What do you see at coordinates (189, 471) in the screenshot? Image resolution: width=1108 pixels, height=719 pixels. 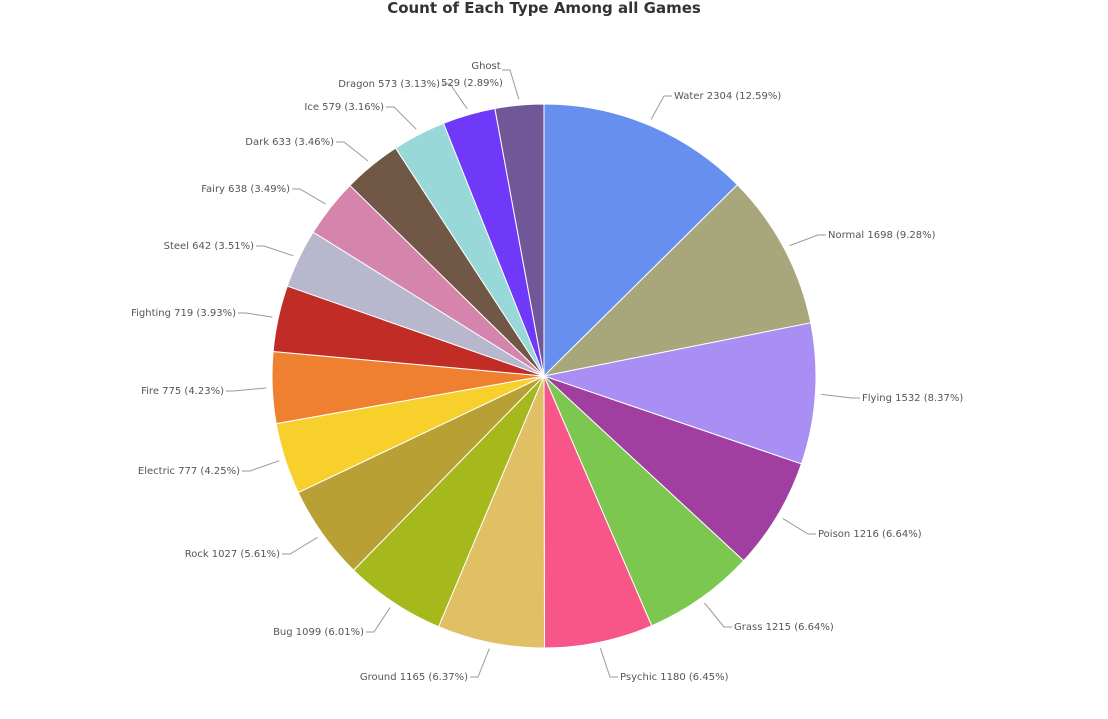 I see `data-label-electric: Electric 777 (4.25%)` at bounding box center [189, 471].